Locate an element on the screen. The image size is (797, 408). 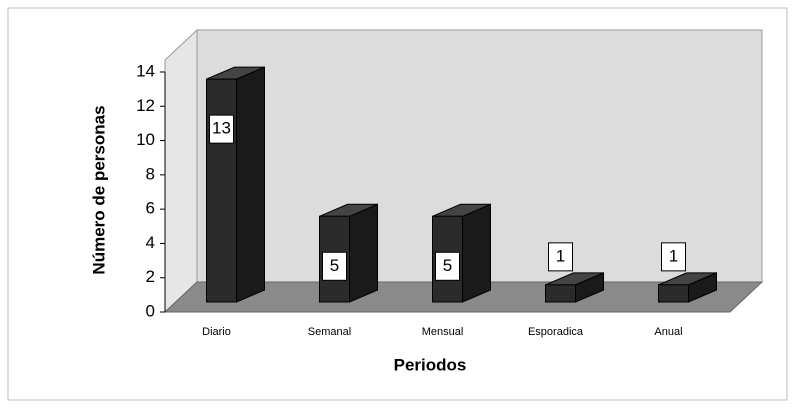
y-tick-label: 4 is located at coordinates (150, 242).